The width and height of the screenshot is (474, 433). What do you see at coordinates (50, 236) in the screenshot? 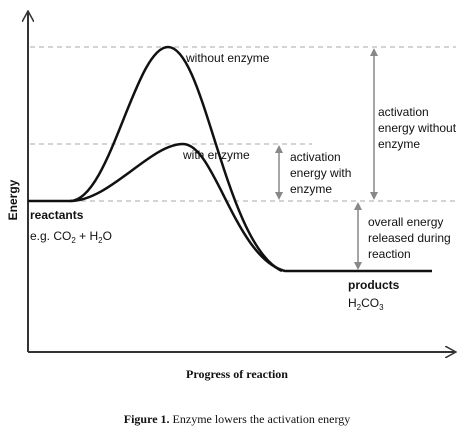
I see `formula-part: e.g. CO` at bounding box center [50, 236].